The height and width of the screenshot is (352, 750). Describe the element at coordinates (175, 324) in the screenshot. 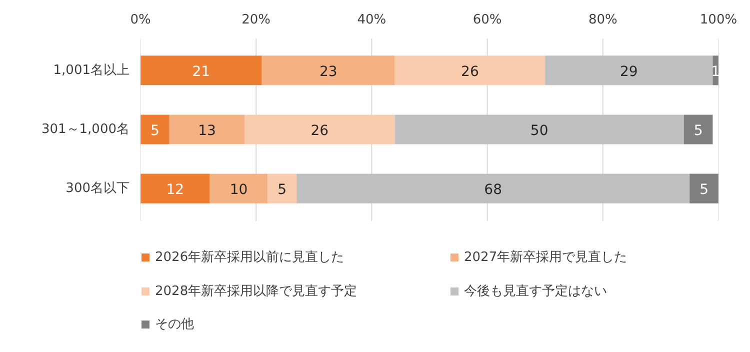

I see `legend-label: その他` at that location.